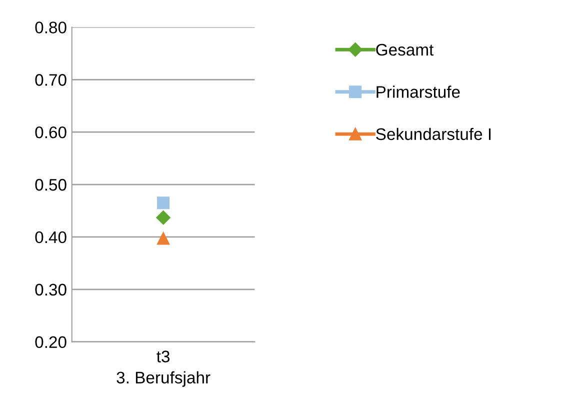 Image resolution: width=575 pixels, height=406 pixels. What do you see at coordinates (50, 28) in the screenshot?
I see `y-tick-label: 0.80` at bounding box center [50, 28].